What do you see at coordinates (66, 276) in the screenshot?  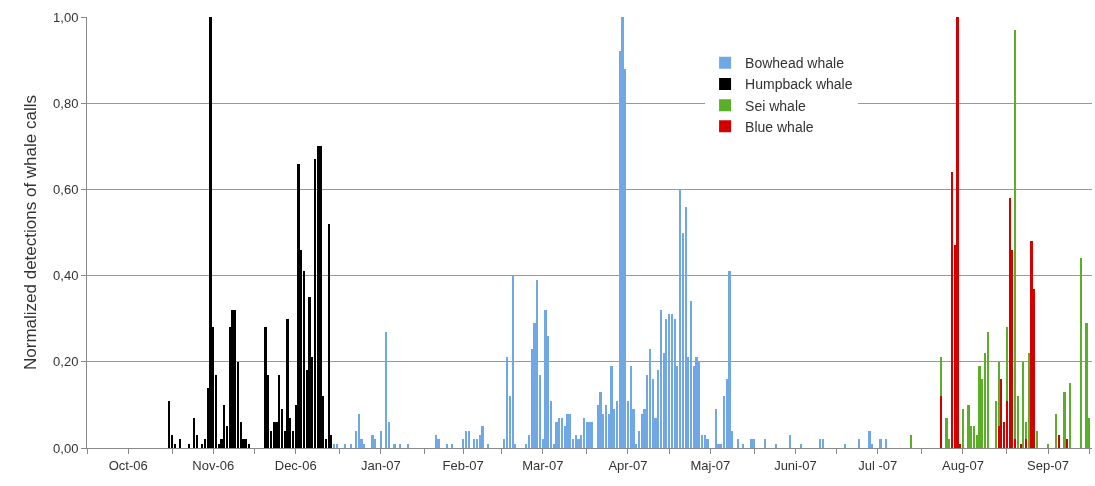 I see `y-tick-label: 0,40` at bounding box center [66, 276].